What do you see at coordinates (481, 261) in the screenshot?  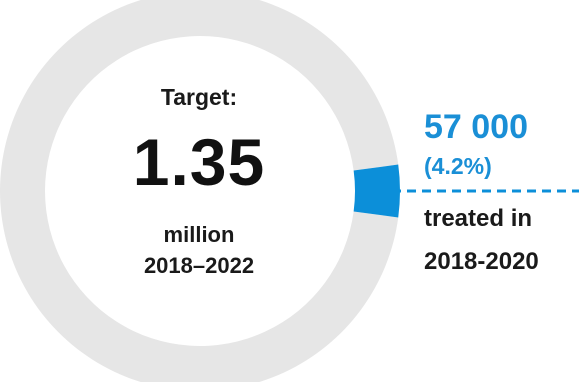 I see `treated-description-line2: 2018-2020` at bounding box center [481, 261].